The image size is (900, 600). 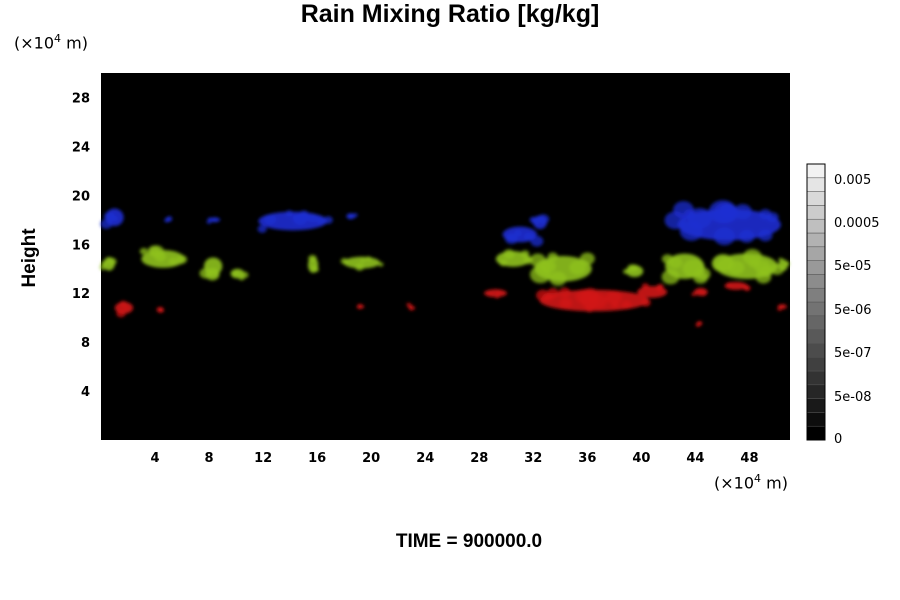 What do you see at coordinates (838, 439) in the screenshot?
I see `colorbar-label: 0` at bounding box center [838, 439].